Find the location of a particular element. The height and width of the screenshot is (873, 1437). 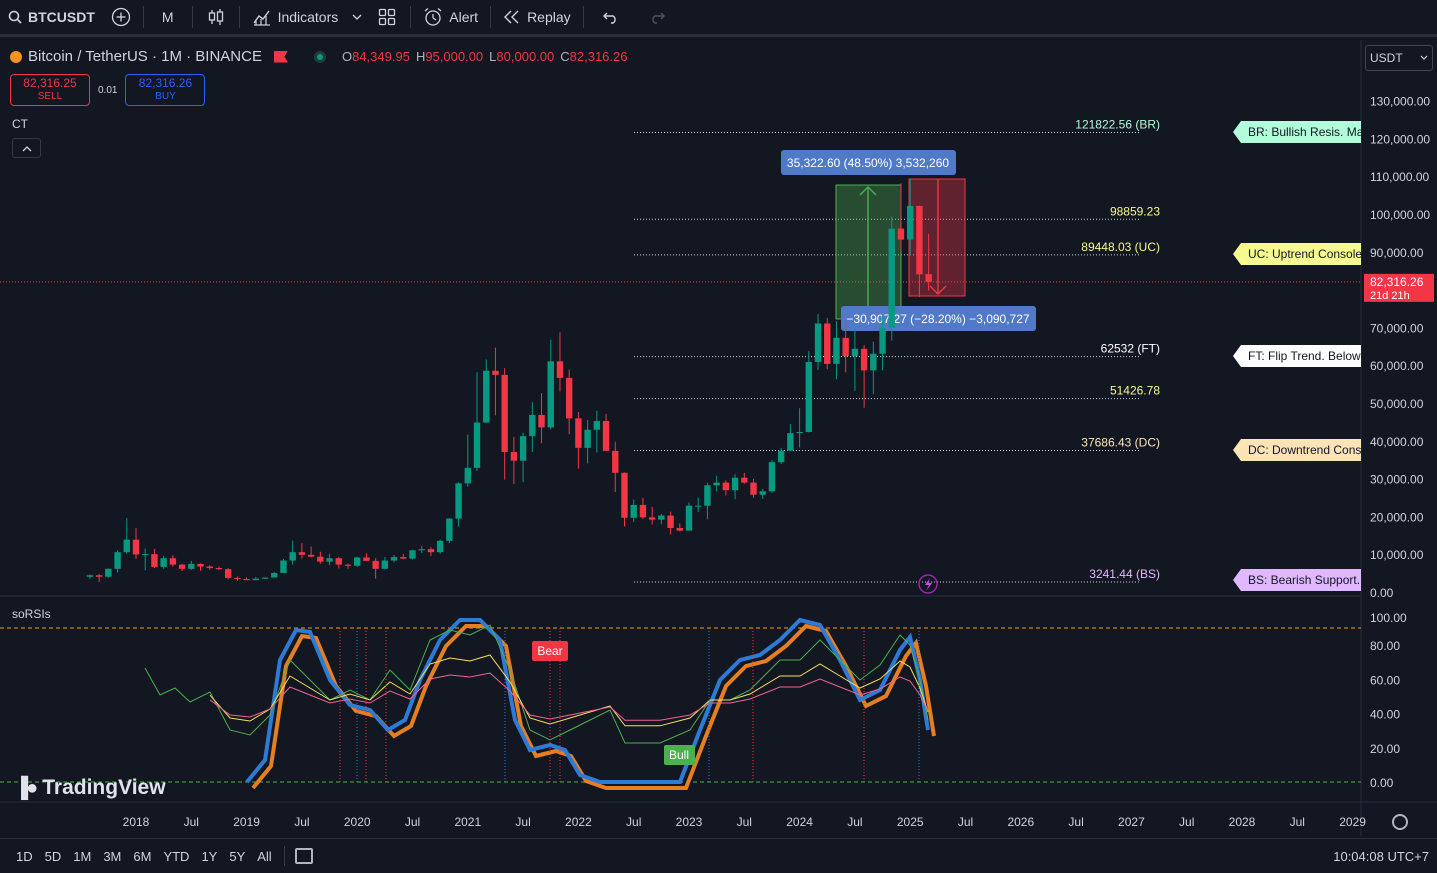

indicators-dropdown is located at coordinates (357, 18).